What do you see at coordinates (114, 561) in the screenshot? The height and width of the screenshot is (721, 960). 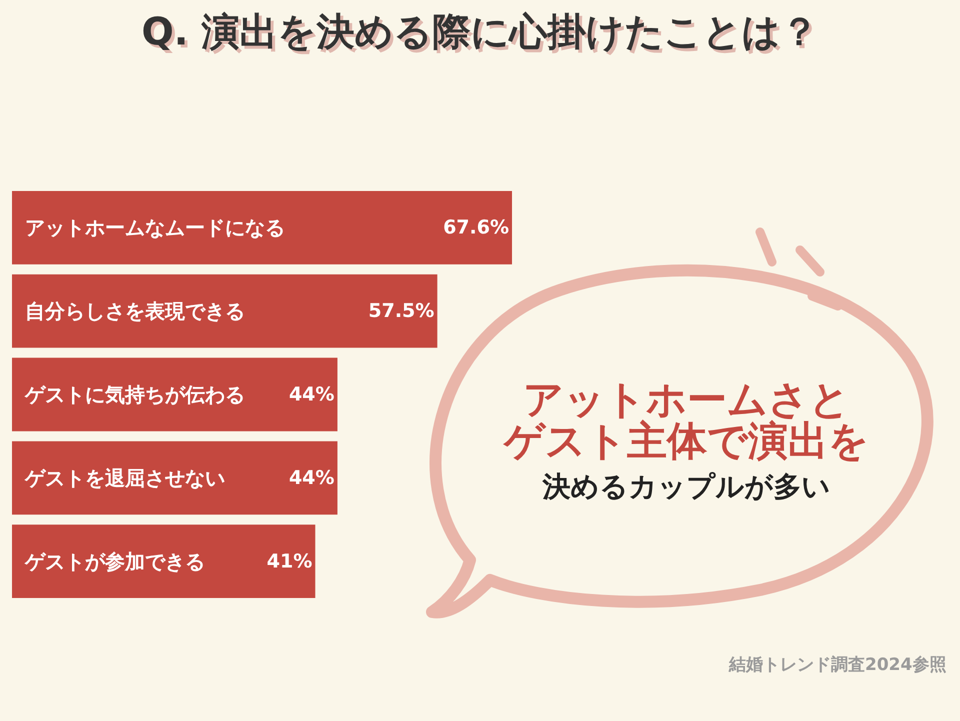 I see `y-tick-label: ゲストが参加できる` at bounding box center [114, 561].